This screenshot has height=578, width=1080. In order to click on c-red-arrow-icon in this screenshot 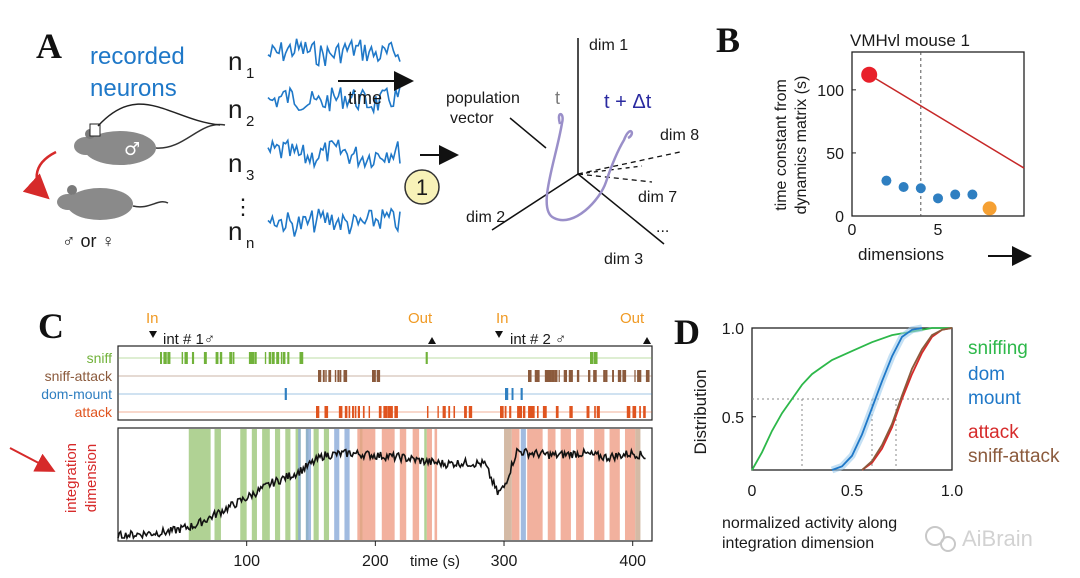, I will do `click(32, 459)`.